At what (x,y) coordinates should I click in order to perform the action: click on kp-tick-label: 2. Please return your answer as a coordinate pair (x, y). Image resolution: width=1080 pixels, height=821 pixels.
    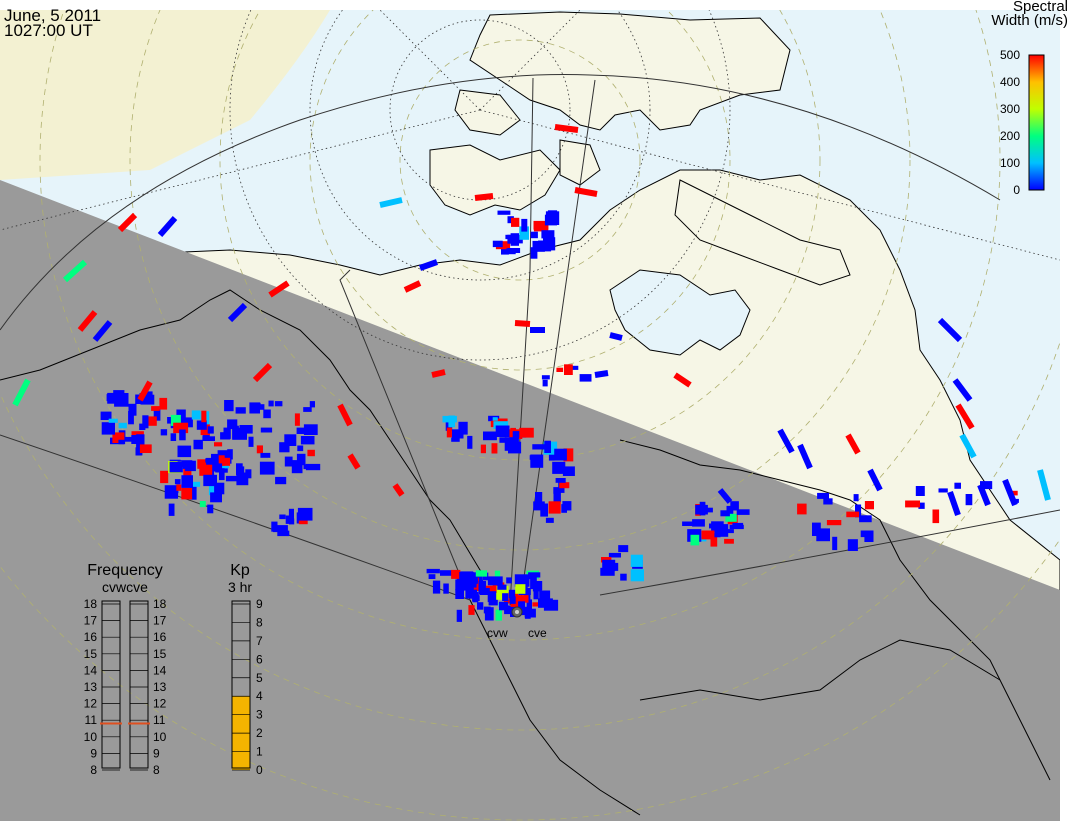
    Looking at the image, I should click on (259, 733).